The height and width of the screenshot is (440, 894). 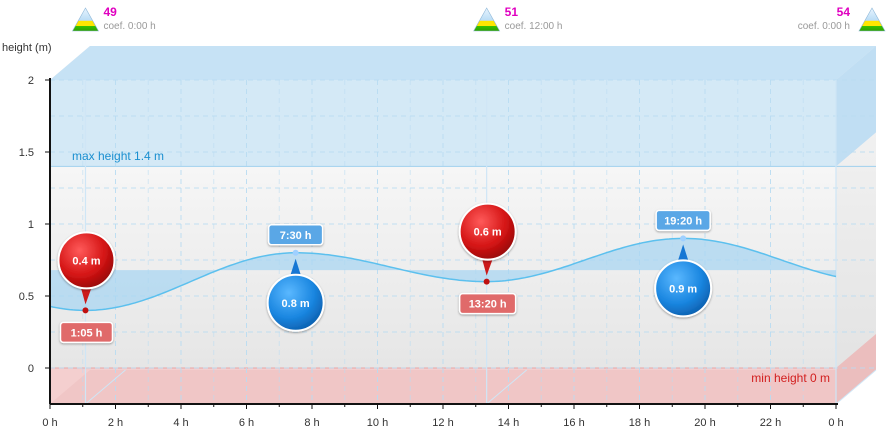 I want to click on y-tick-label: 1.5, so click(x=26, y=153).